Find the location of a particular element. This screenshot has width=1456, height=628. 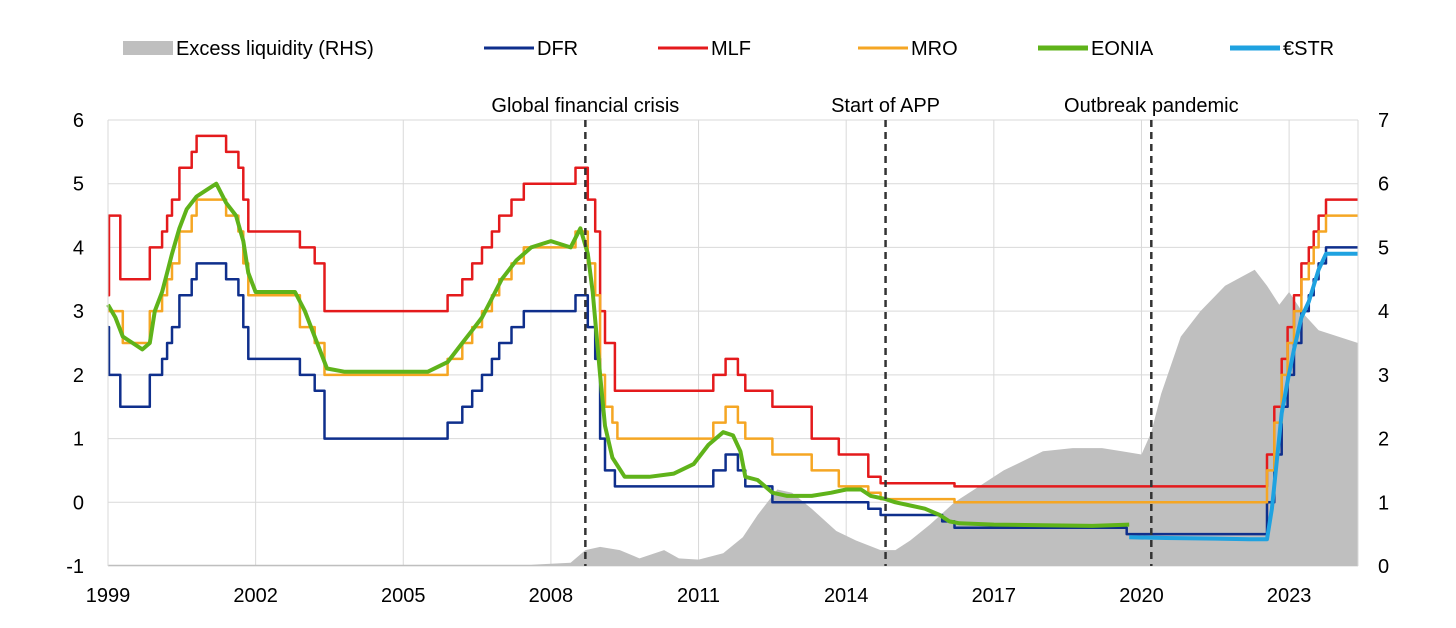

y2-tick-label: 1 is located at coordinates (1383, 503).